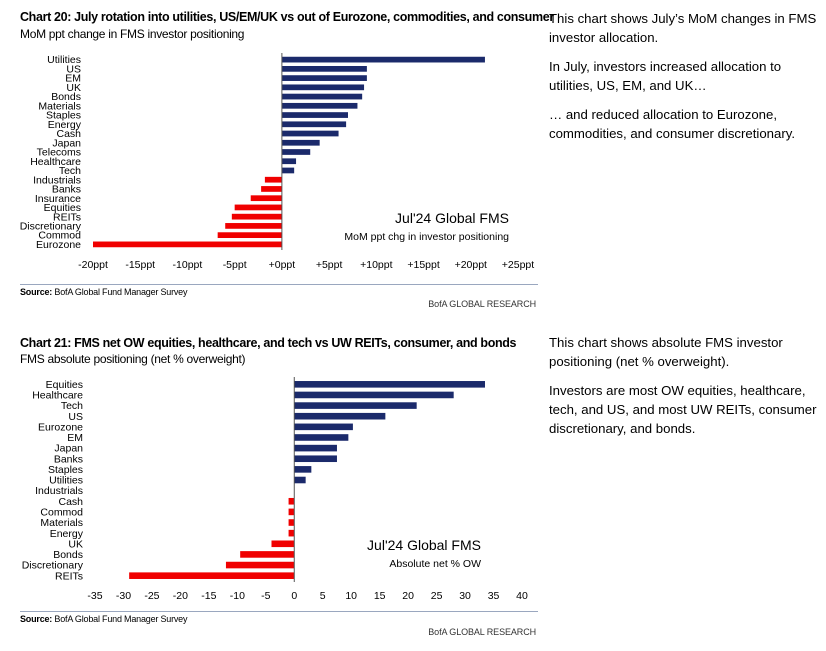  I want to click on bar-us, so click(324, 68).